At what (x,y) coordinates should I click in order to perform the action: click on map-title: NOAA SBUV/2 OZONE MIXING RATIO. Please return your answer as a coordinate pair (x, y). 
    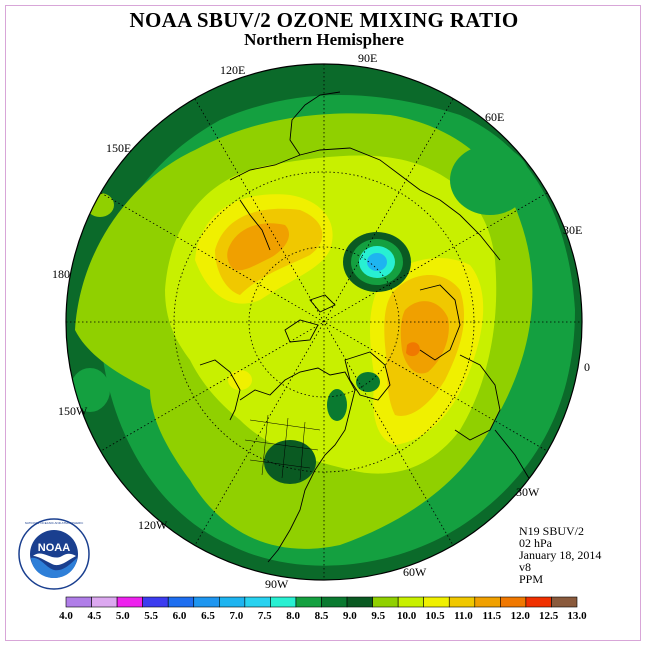
    Looking at the image, I should click on (324, 20).